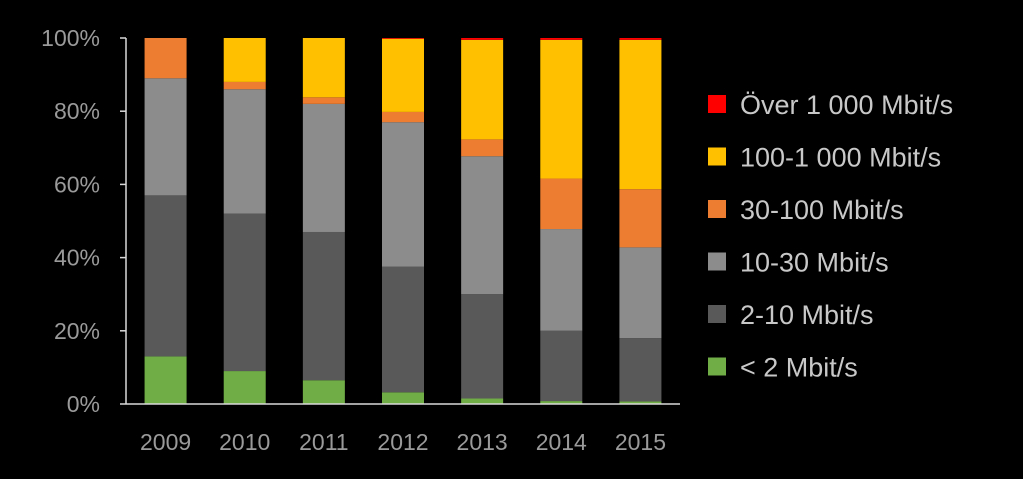  I want to click on y-tick-label: 40%, so click(77, 258).